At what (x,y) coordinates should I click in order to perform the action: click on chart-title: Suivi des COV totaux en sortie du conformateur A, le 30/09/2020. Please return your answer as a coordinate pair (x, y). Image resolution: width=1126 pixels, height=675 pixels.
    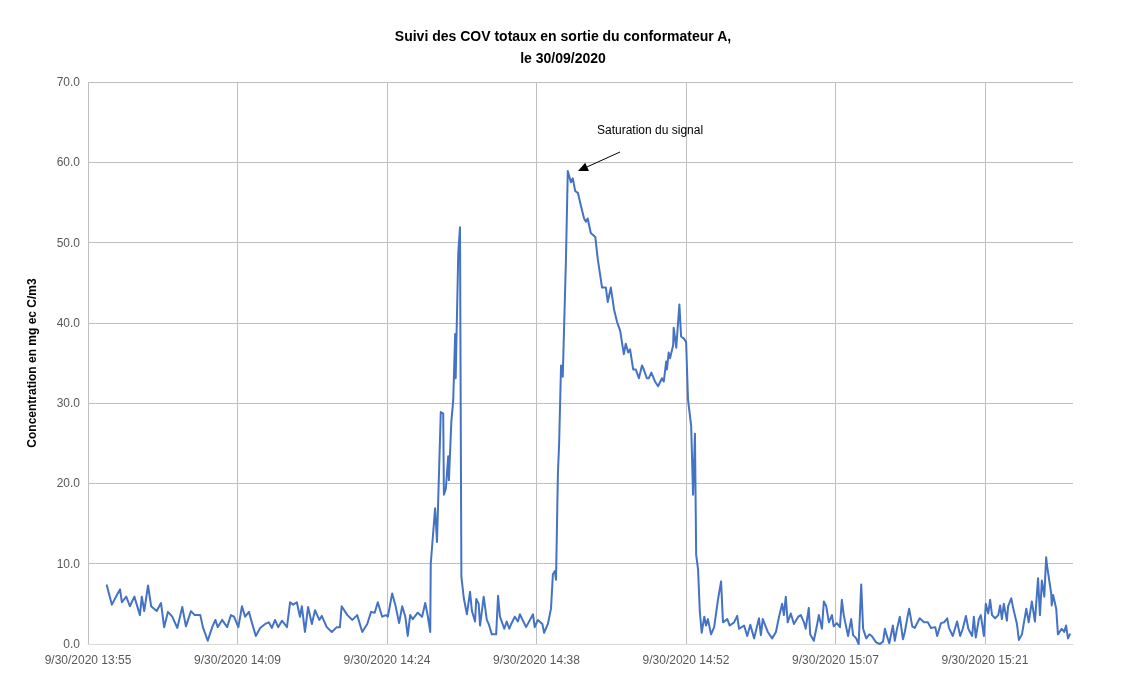
    Looking at the image, I should click on (563, 47).